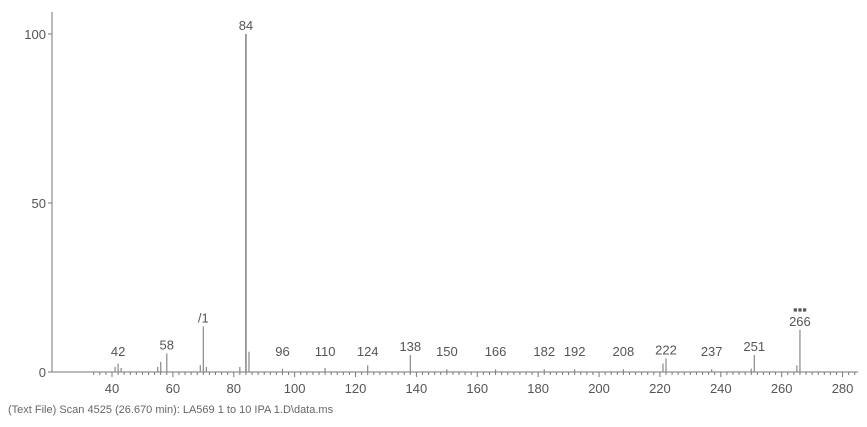 This screenshot has width=867, height=427. I want to click on x-tick-label: 100, so click(295, 388).